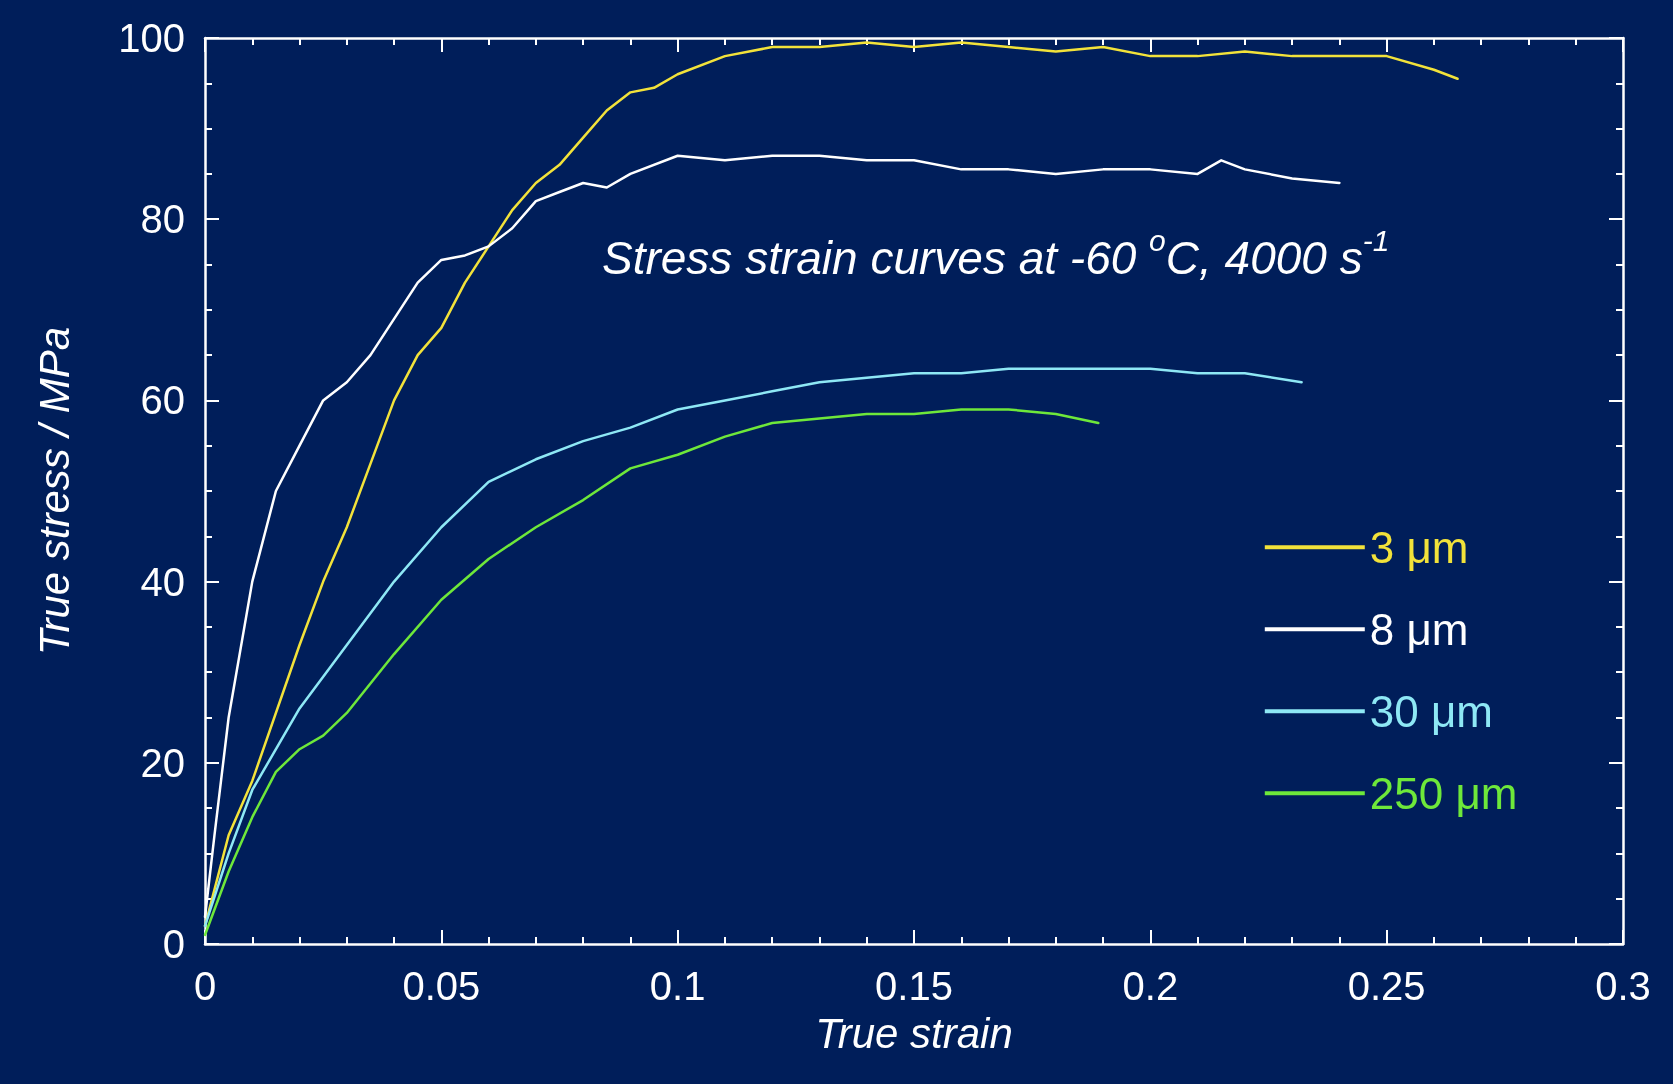 Image resolution: width=1673 pixels, height=1084 pixels. I want to click on x-axis-title: True strain, so click(914, 1033).